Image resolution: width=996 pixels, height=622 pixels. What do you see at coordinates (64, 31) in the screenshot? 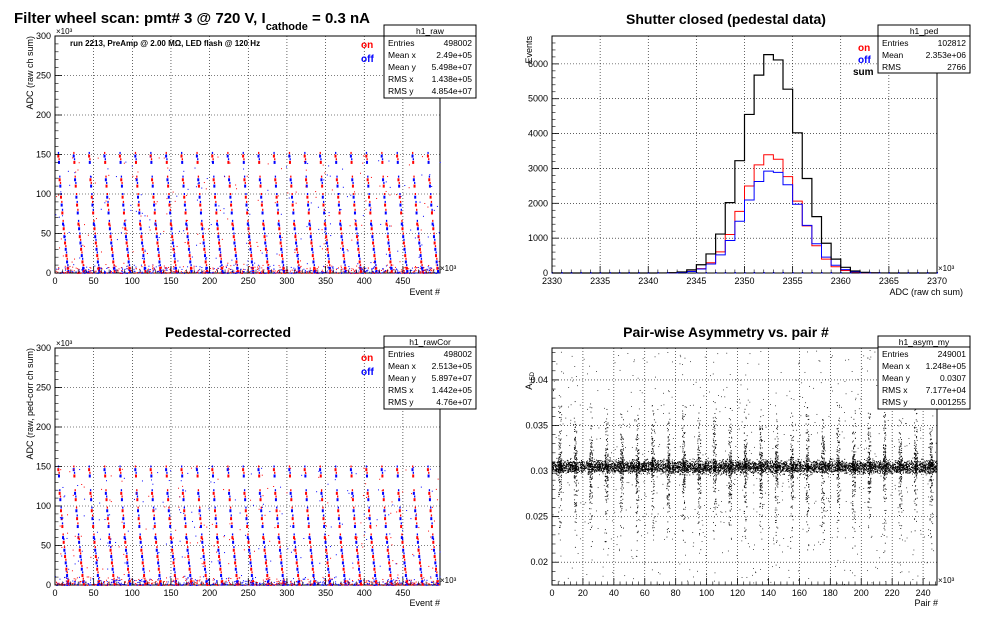
I see `y-multiplier: ×10³` at bounding box center [64, 31].